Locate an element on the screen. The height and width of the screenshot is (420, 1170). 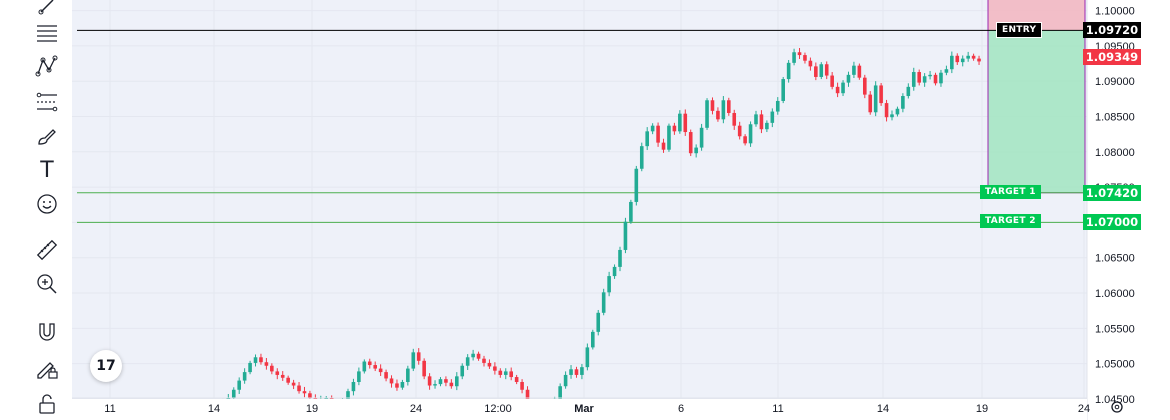
y-tick-label: 1.10000 is located at coordinates (1115, 12).